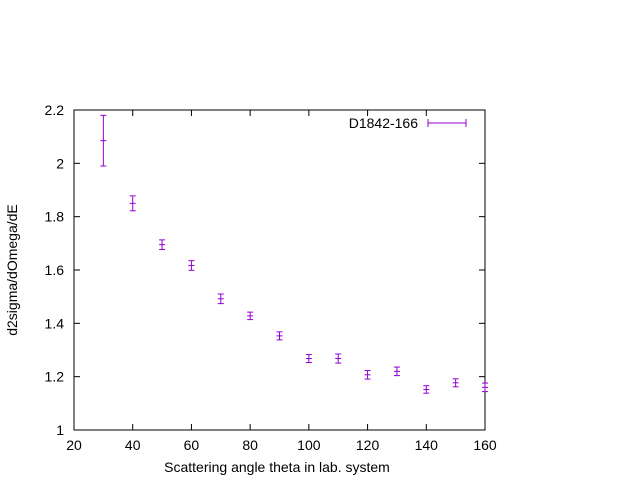 Image resolution: width=640 pixels, height=480 pixels. Describe the element at coordinates (383, 123) in the screenshot. I see `legend-label: D1842-166` at that location.